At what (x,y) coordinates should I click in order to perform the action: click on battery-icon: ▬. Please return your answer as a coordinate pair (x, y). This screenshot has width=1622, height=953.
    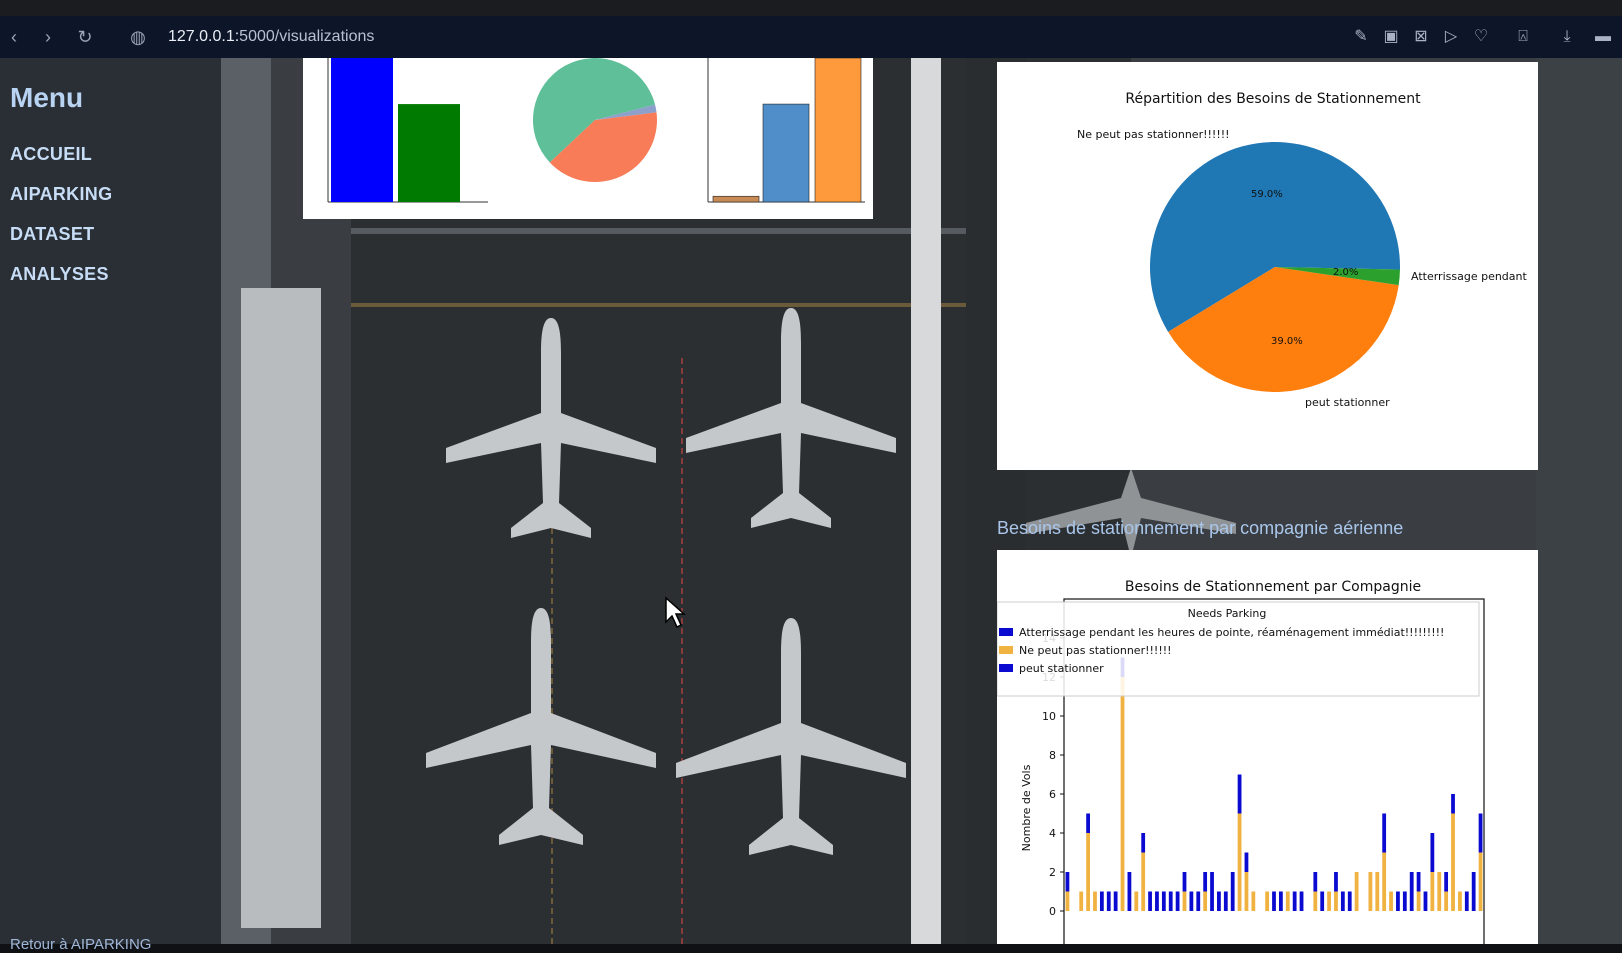
    Looking at the image, I should click on (1603, 36).